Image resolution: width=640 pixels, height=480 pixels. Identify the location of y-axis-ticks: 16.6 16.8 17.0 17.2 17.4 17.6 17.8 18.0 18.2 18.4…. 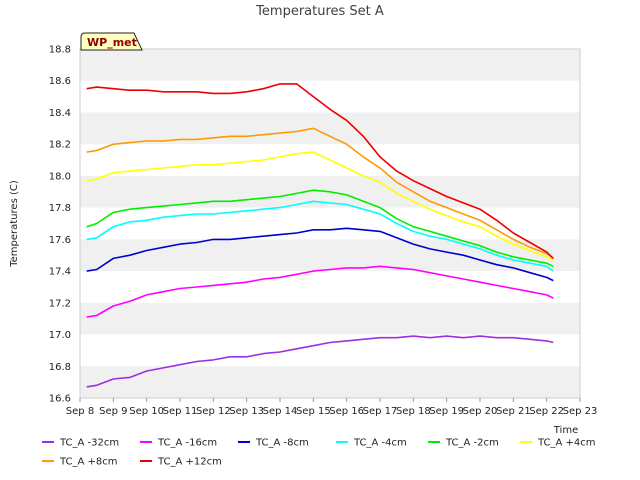
(60, 225).